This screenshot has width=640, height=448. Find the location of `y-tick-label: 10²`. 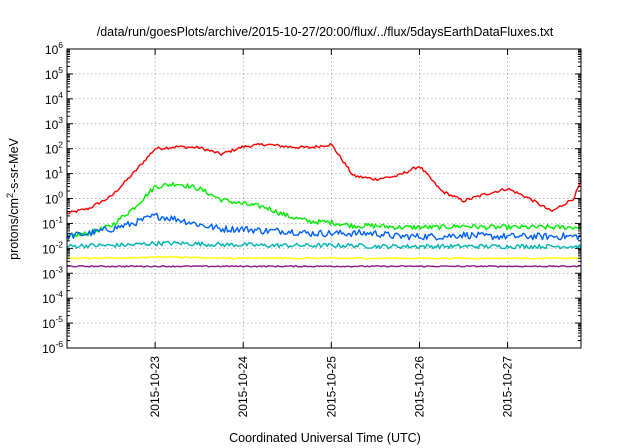

y-tick-label: 10² is located at coordinates (54, 148).